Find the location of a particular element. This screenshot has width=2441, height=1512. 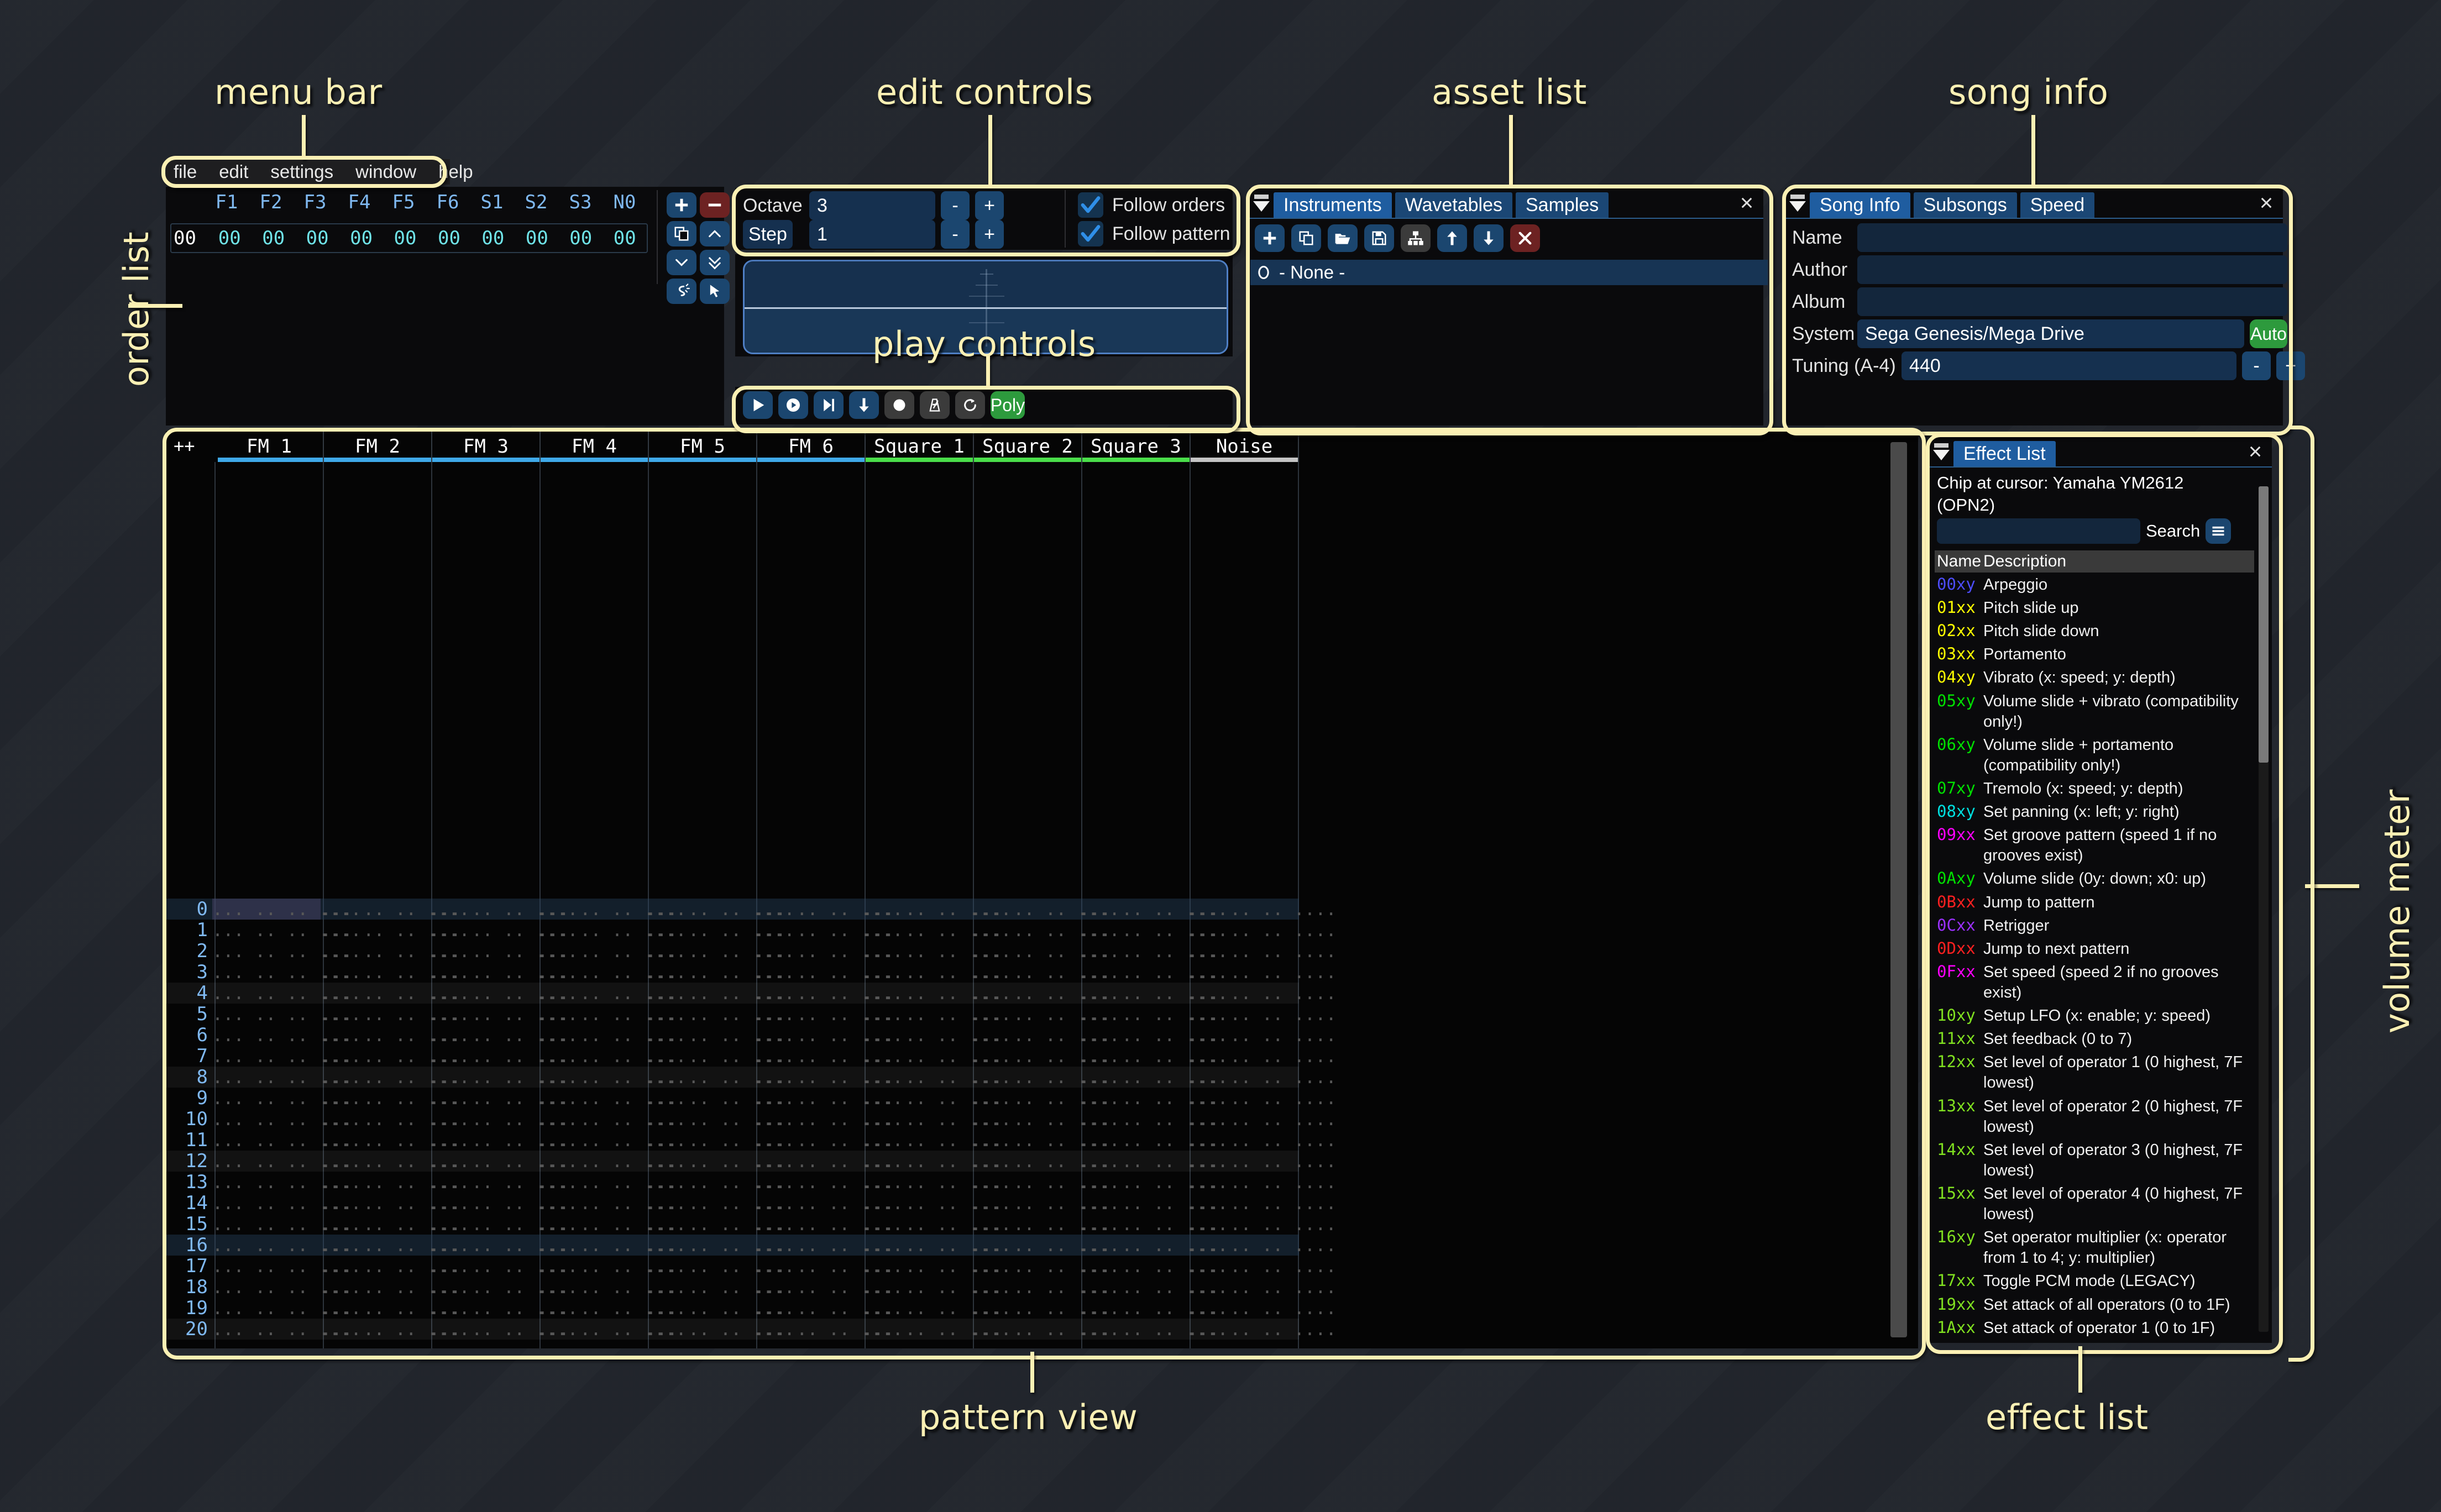

song-album-input is located at coordinates (2072, 301).